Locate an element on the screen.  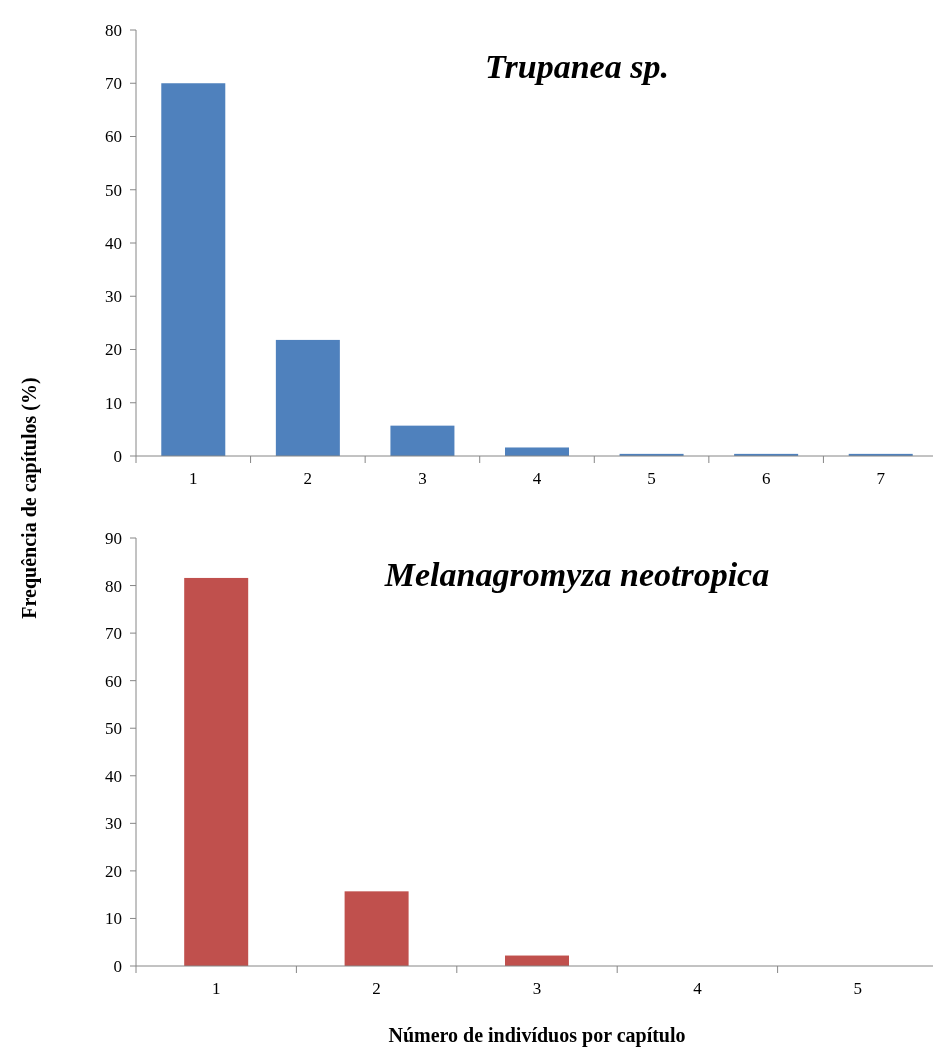
text: Trupanea sp. is located at coordinates (577, 66).